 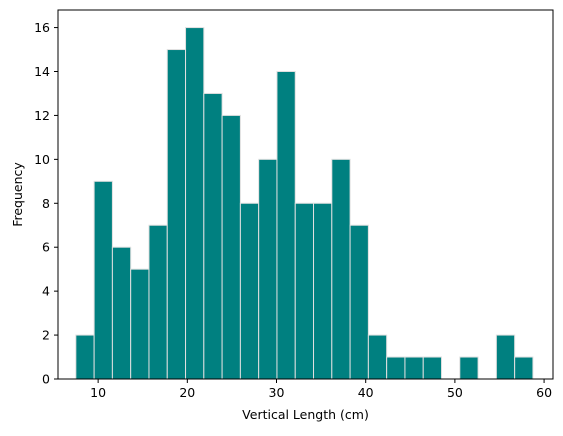 What do you see at coordinates (42, 27) in the screenshot?
I see `y-tick-label: 16` at bounding box center [42, 27].